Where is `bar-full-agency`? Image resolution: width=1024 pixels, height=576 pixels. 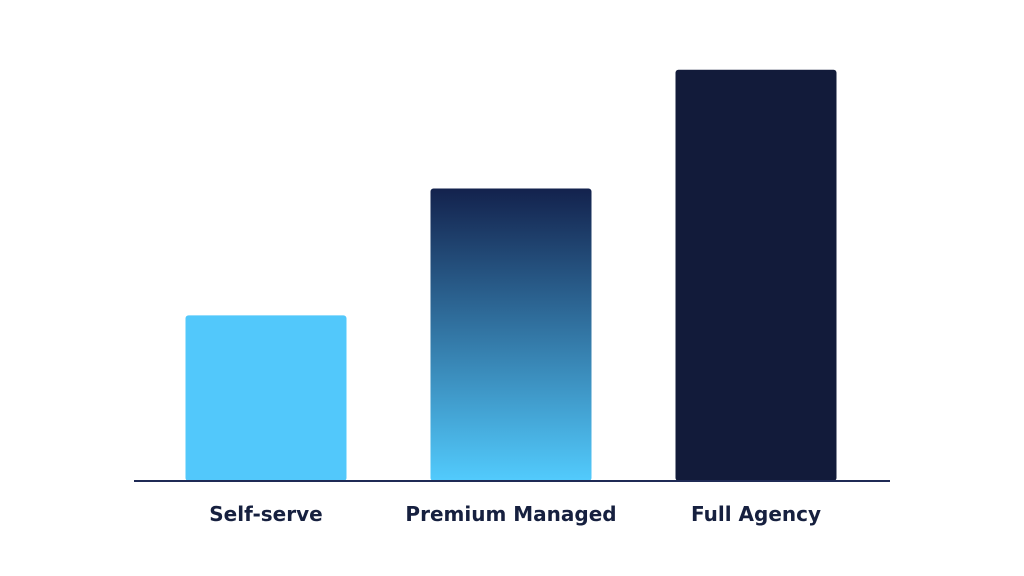 bar-full-agency is located at coordinates (756, 275).